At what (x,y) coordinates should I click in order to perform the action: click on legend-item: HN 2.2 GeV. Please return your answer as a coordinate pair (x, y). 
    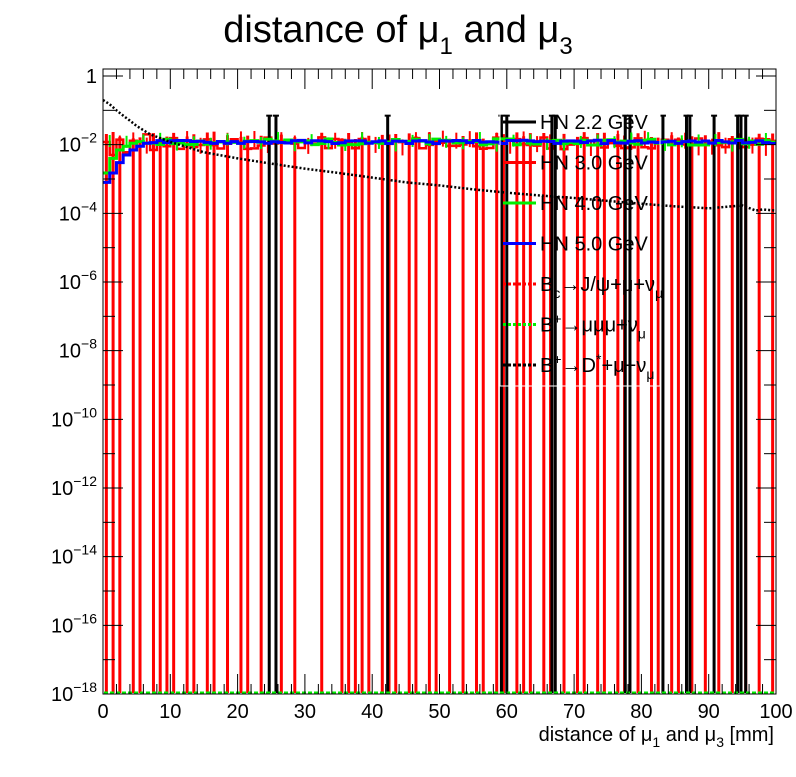
    Looking at the image, I should click on (575, 123).